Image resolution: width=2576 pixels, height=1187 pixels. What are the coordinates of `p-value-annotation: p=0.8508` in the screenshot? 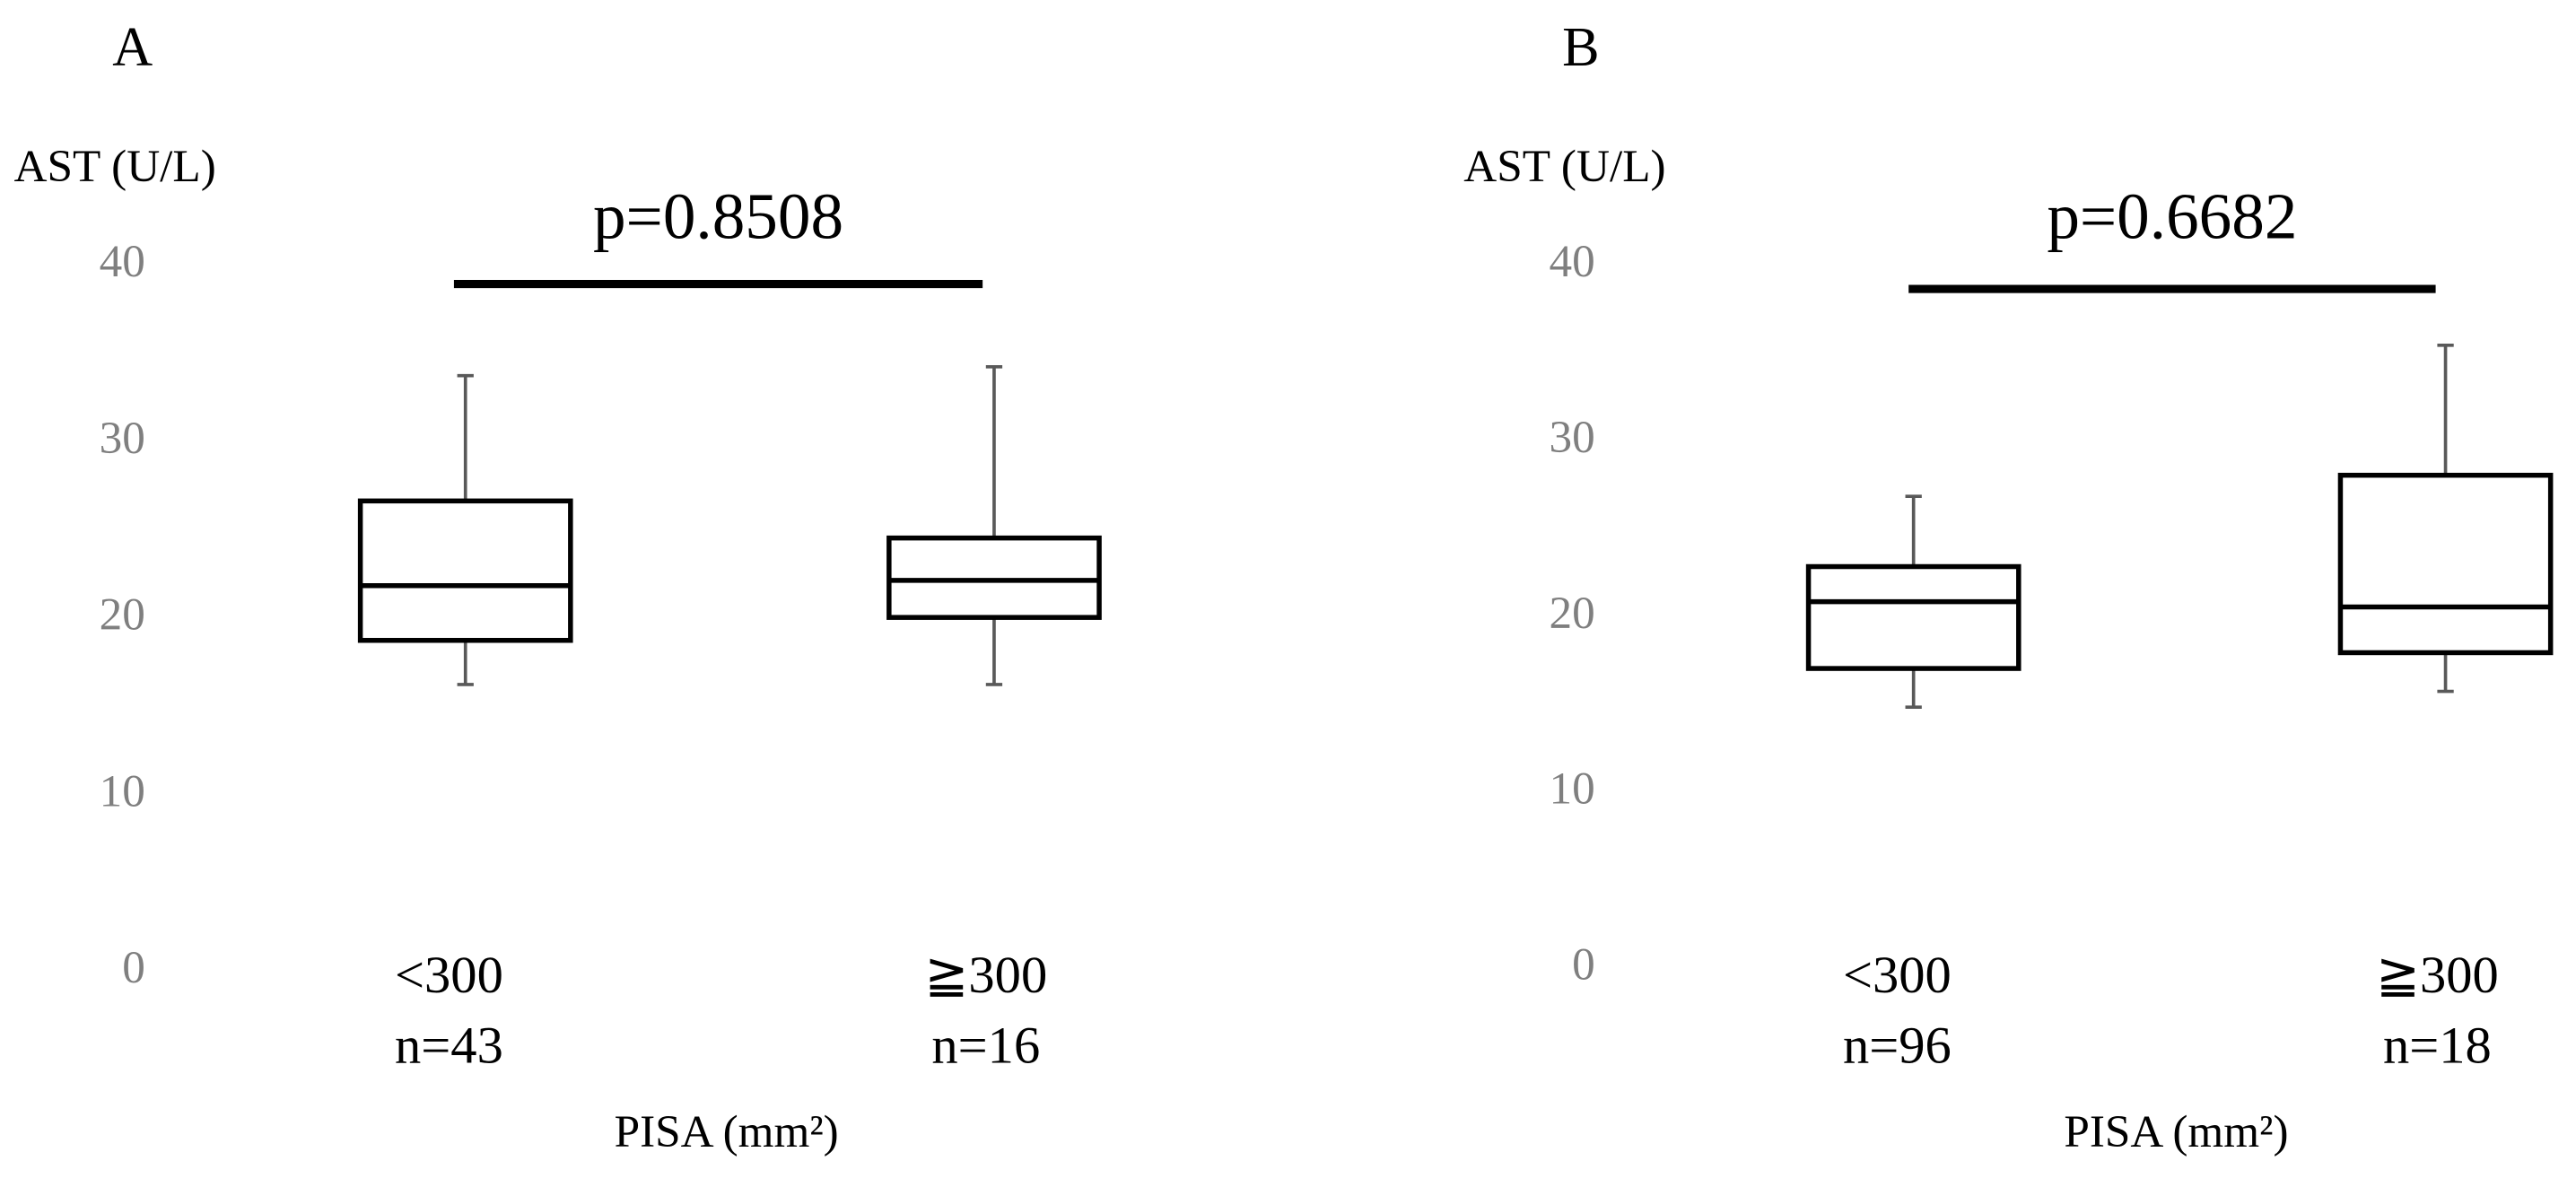 It's located at (718, 217).